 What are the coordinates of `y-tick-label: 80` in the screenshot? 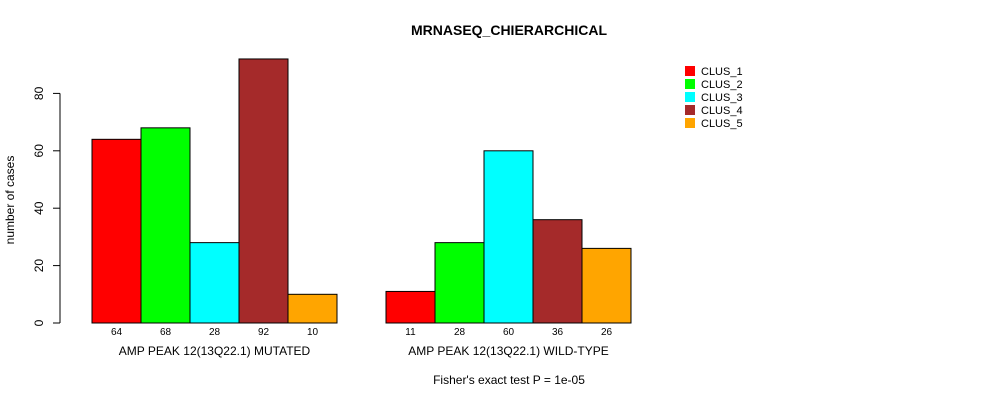 It's located at (39, 93).